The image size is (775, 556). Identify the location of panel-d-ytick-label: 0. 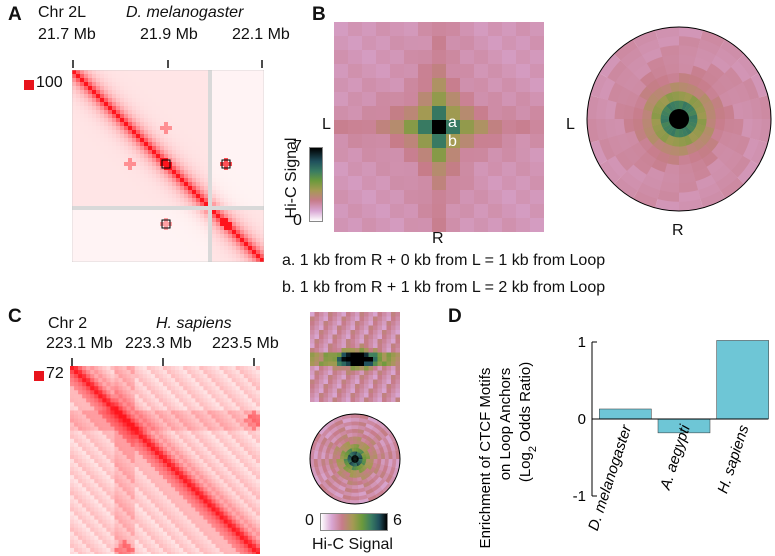
(582, 419).